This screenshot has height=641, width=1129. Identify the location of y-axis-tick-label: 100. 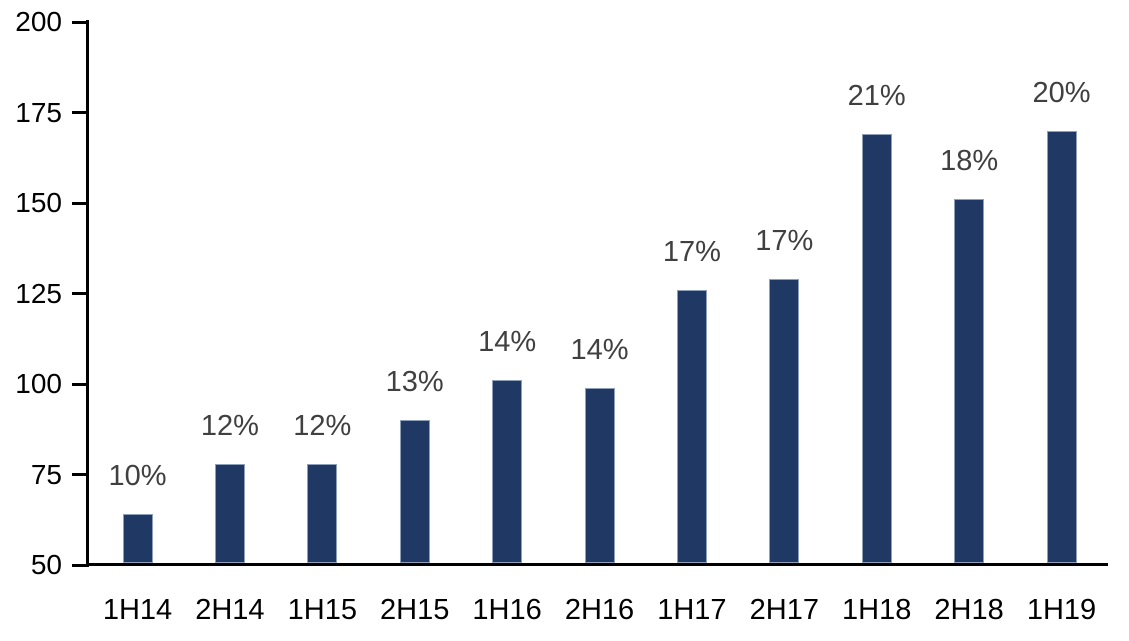
(38, 383).